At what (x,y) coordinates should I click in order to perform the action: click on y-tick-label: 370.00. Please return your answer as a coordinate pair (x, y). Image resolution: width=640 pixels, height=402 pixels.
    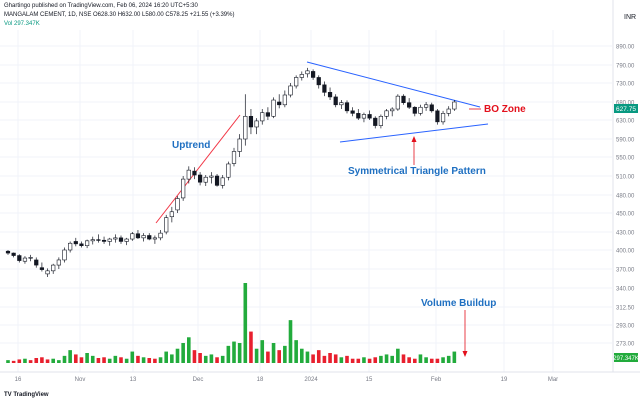
    Looking at the image, I should click on (625, 271).